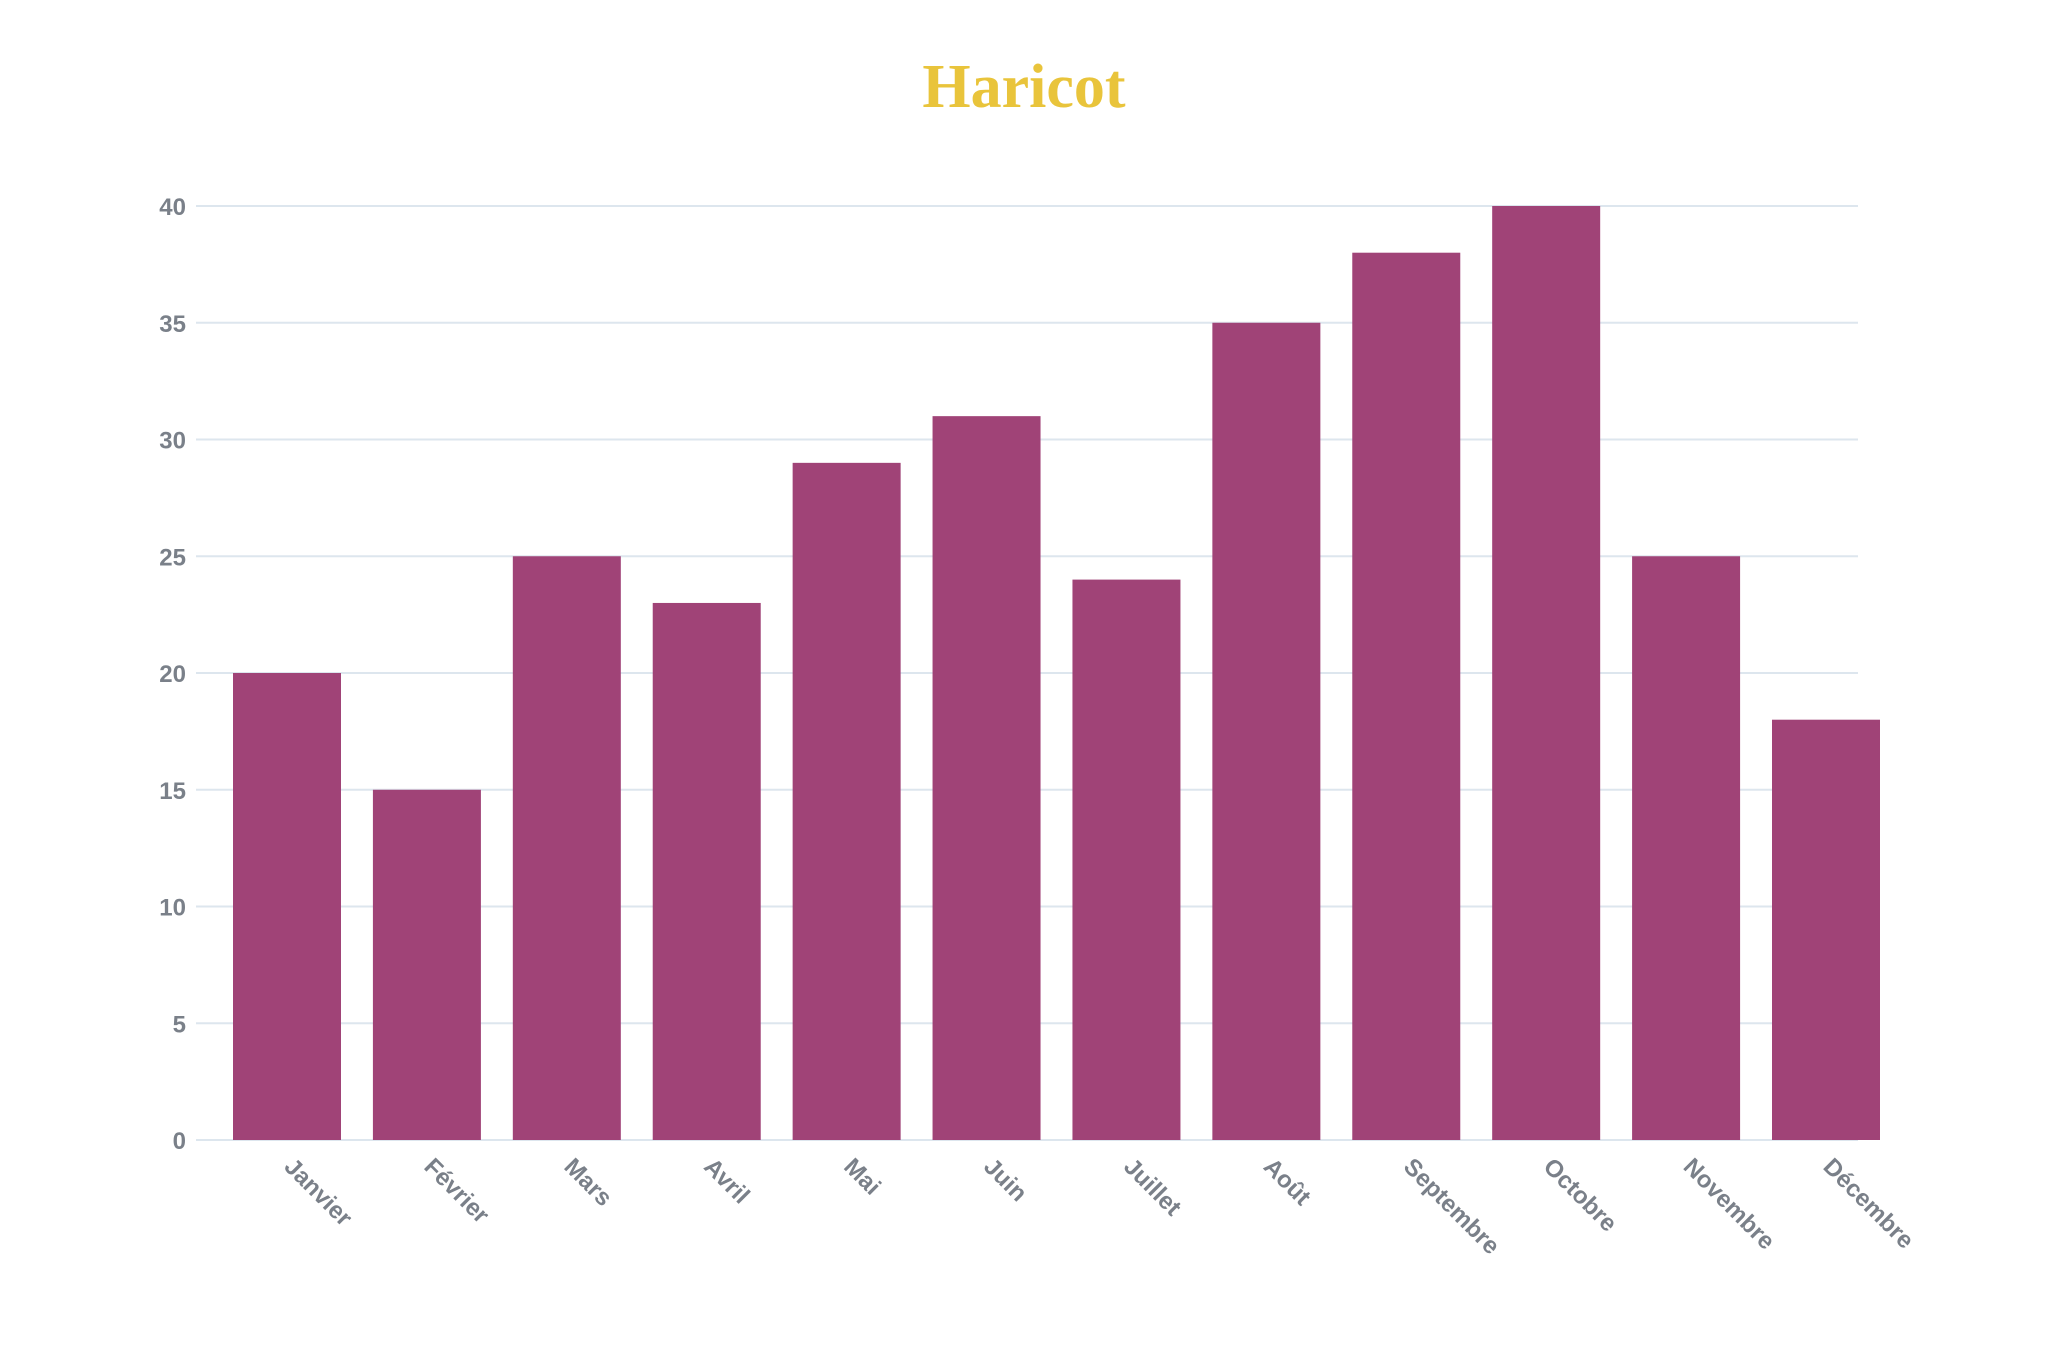 This screenshot has width=2048, height=1364. I want to click on y-tick-label: 20, so click(172, 674).